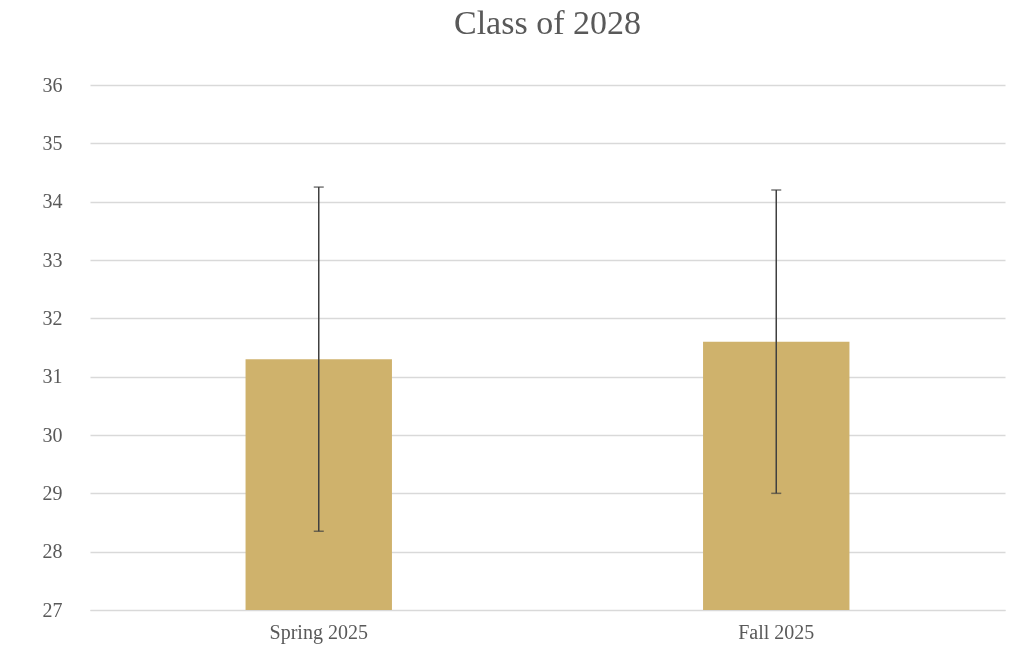  Describe the element at coordinates (318, 632) in the screenshot. I see `x-tick-label: Spring 2025` at that location.